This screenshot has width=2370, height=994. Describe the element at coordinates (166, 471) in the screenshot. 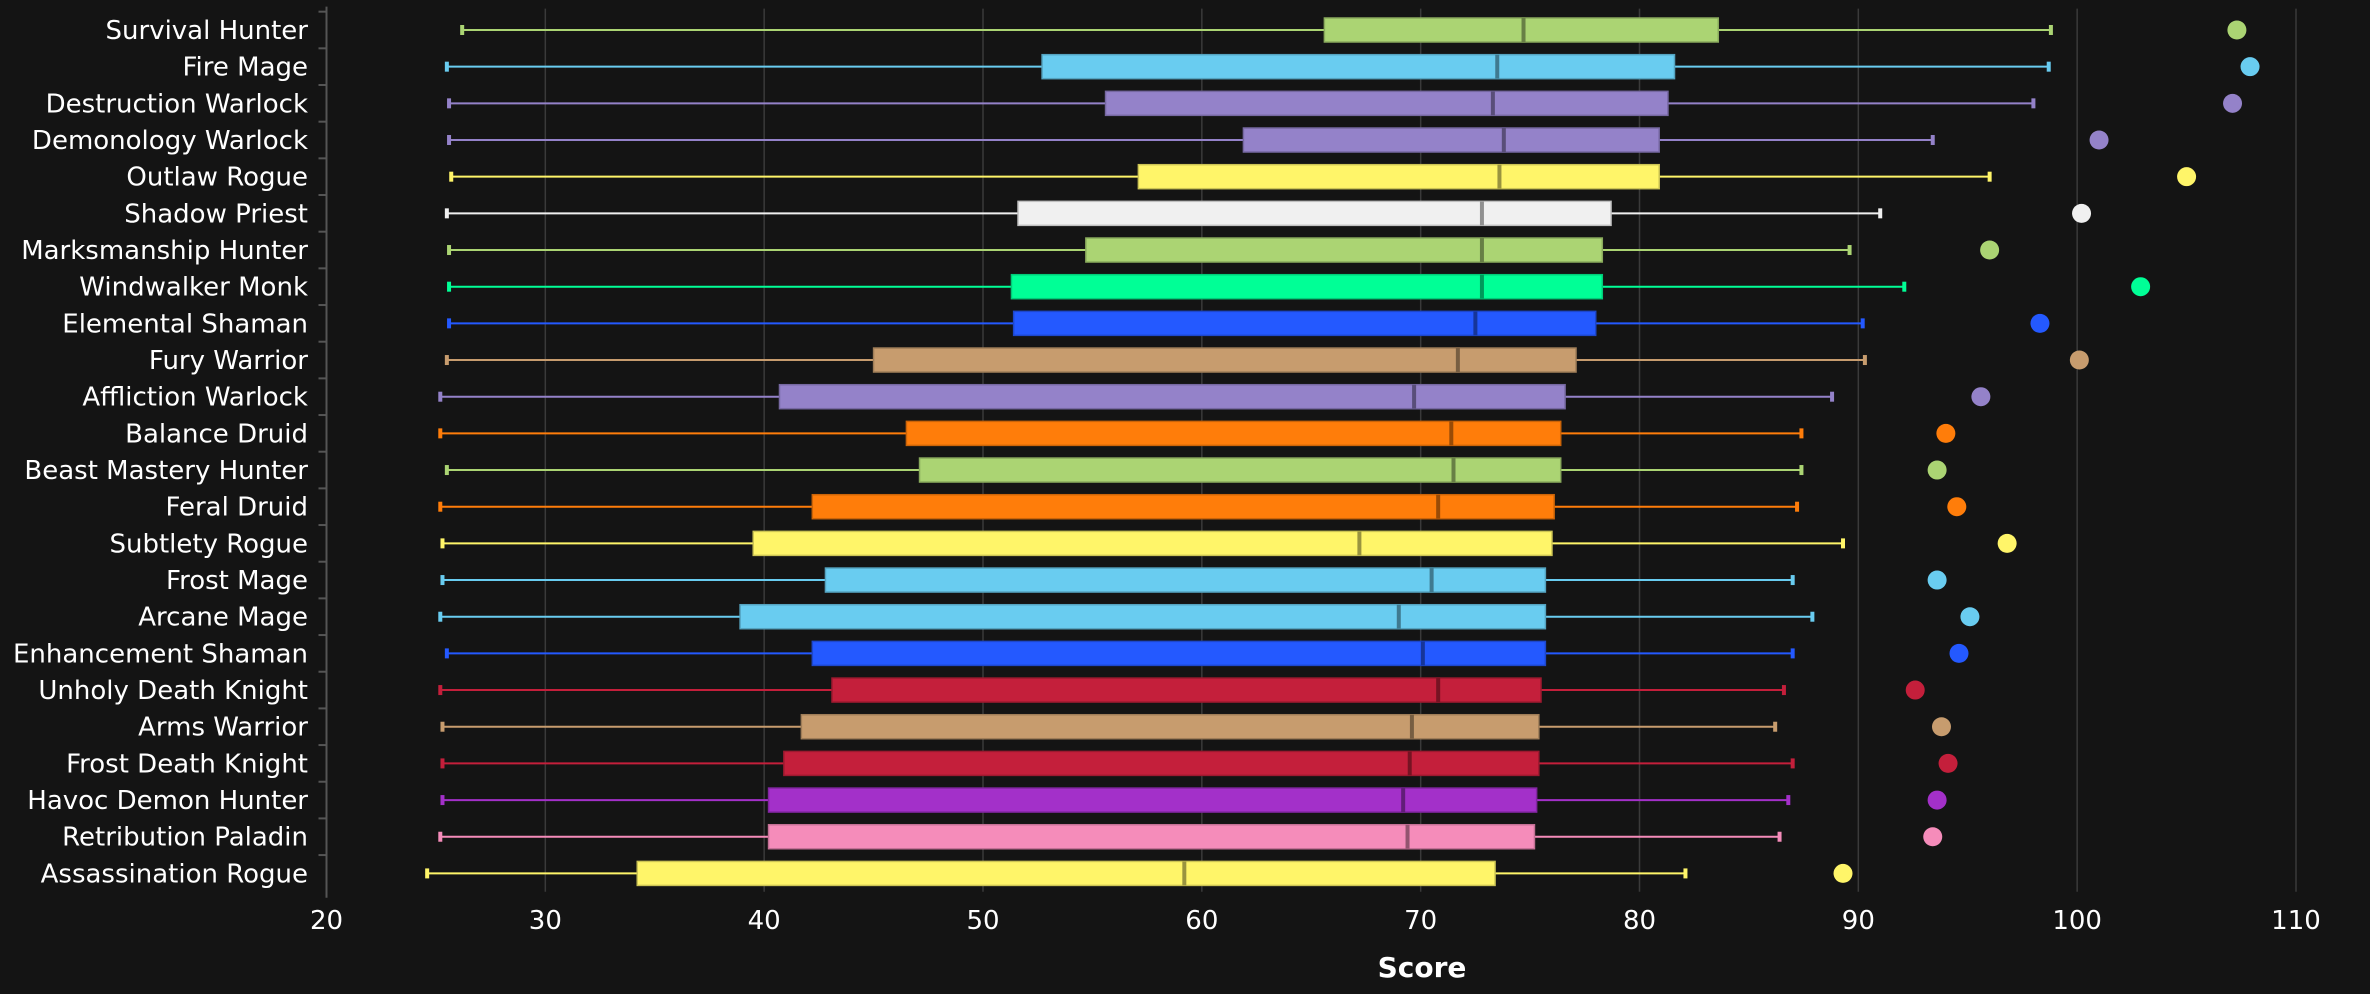

I see `y-category-label: Beast Mastery Hunter` at that location.